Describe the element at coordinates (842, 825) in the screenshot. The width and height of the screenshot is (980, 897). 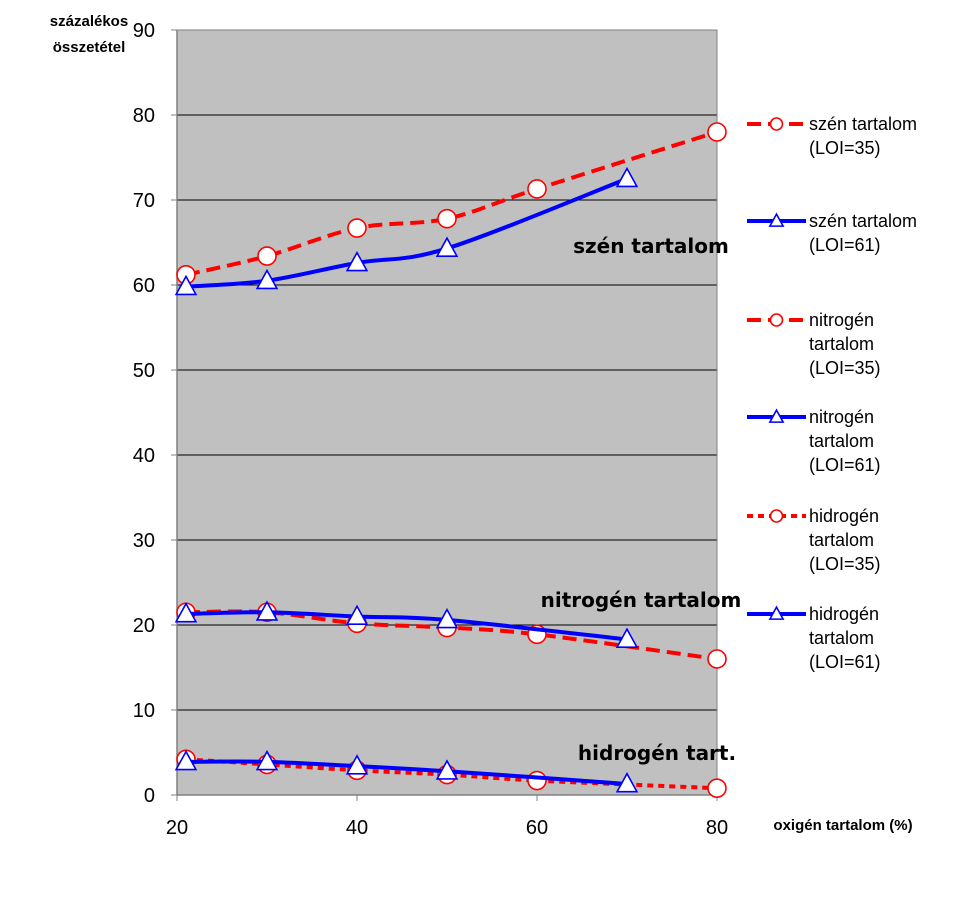
I see `x-axis-title: oxigén tartalom (%)` at that location.